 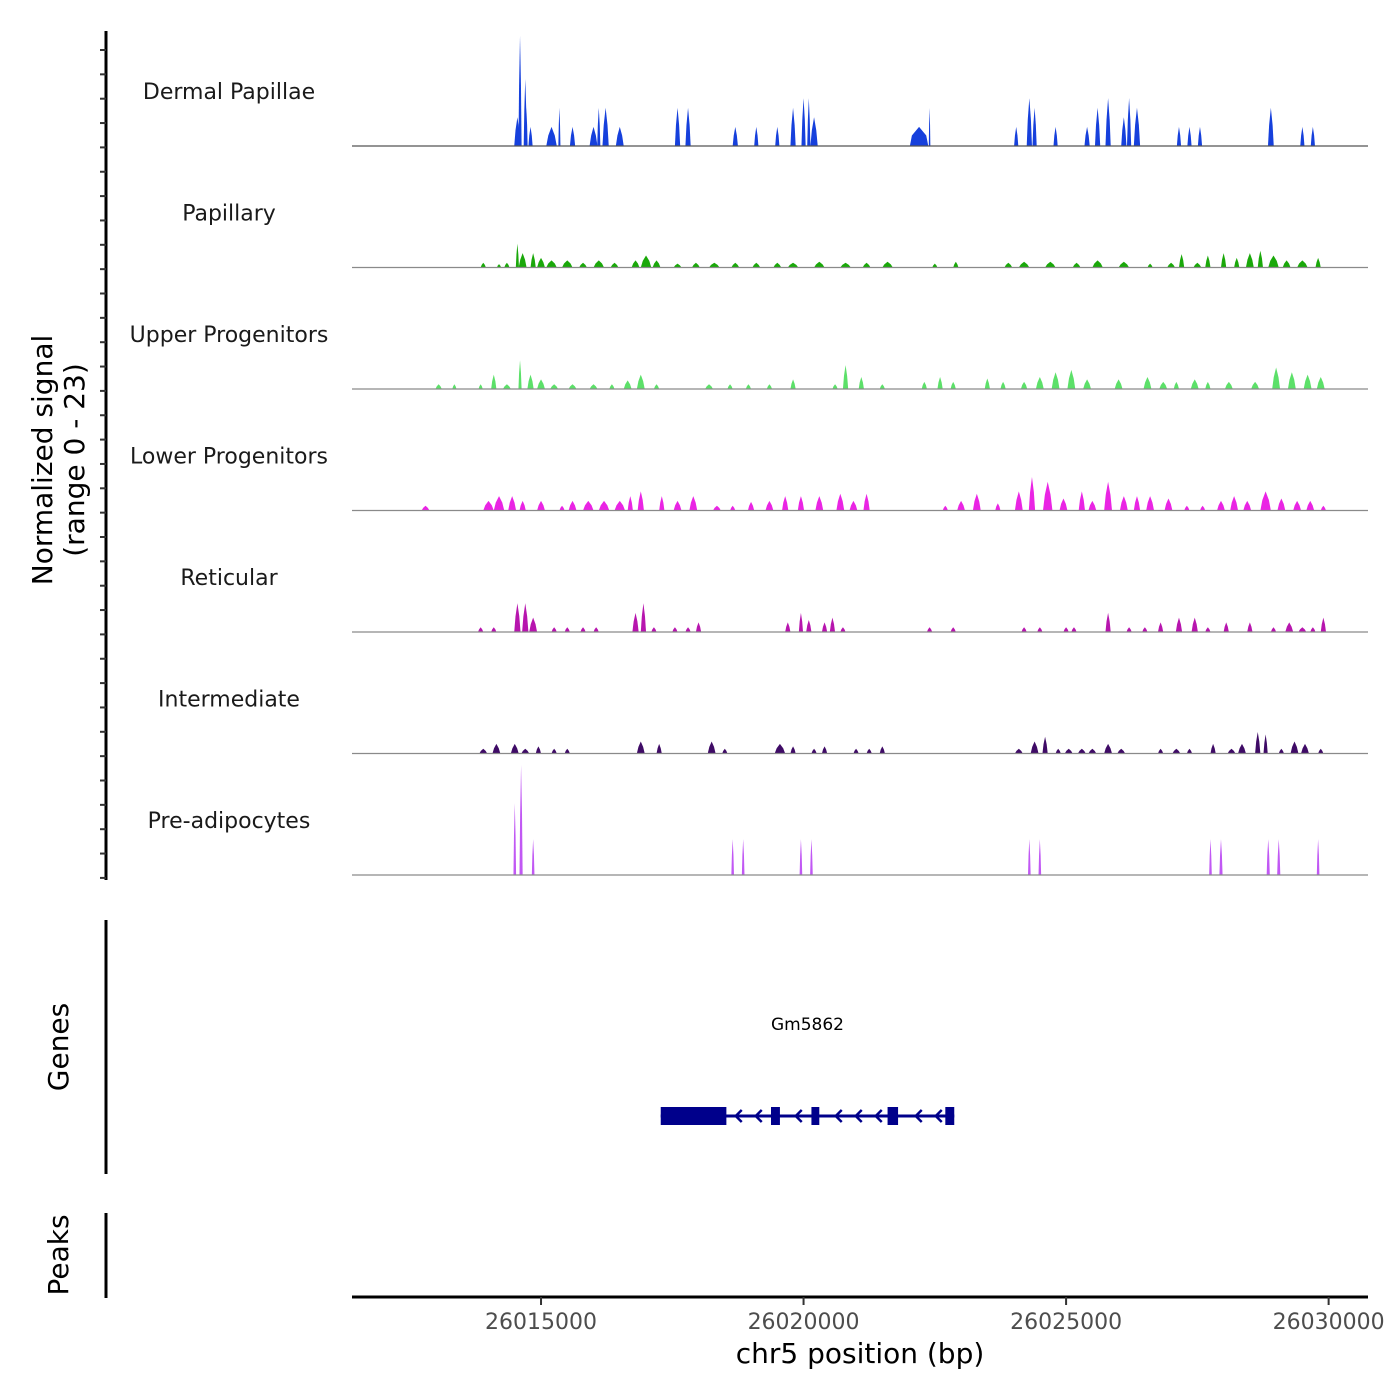 What do you see at coordinates (758, 1116) in the screenshot?
I see `strand-arrow` at bounding box center [758, 1116].